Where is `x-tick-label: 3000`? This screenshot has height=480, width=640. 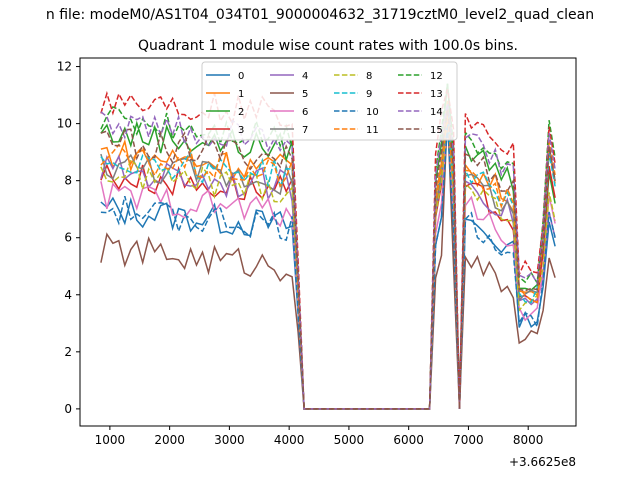 x-tick-label: 3000 is located at coordinates (229, 440).